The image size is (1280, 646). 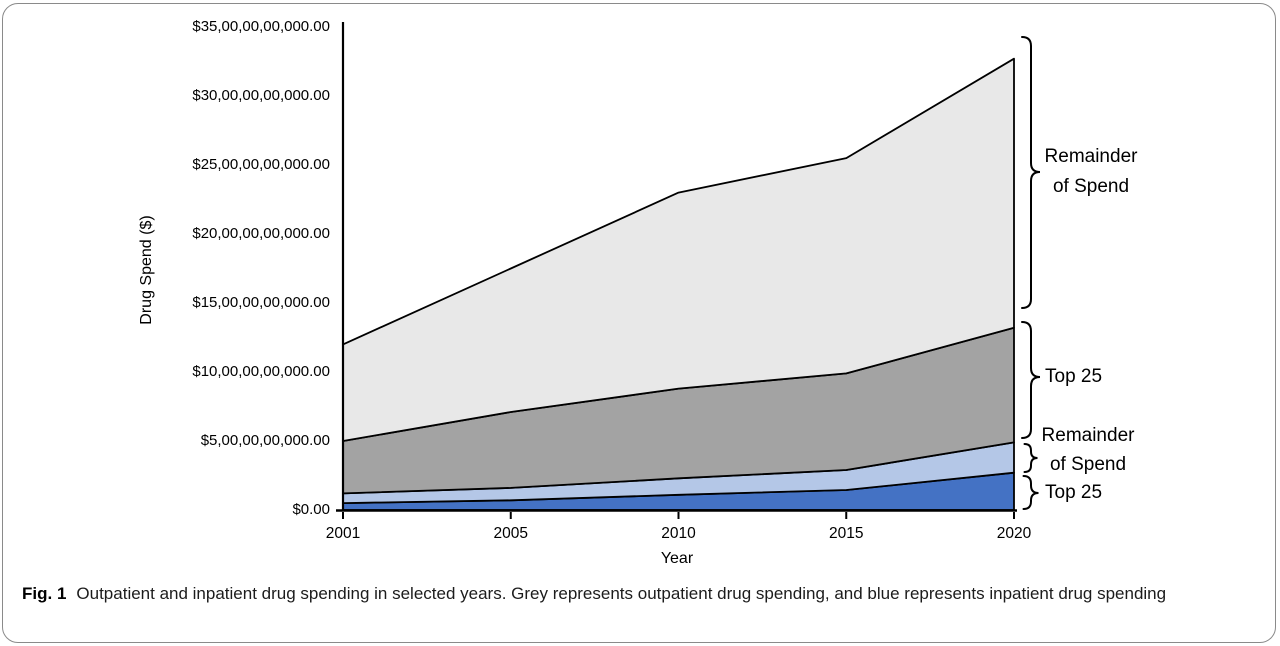 What do you see at coordinates (261, 371) in the screenshot?
I see `y-tick-label: $10,00,00,00,000.00` at bounding box center [261, 371].